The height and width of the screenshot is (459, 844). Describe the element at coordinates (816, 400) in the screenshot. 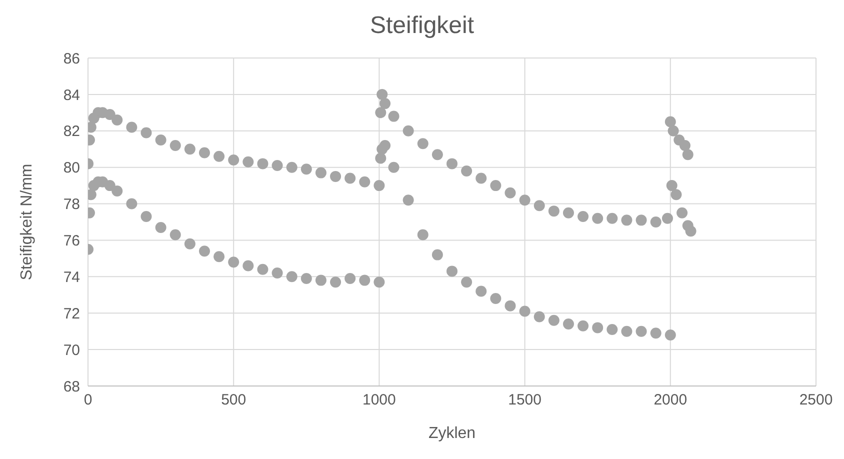

I see `x-tick-label: 2500` at that location.